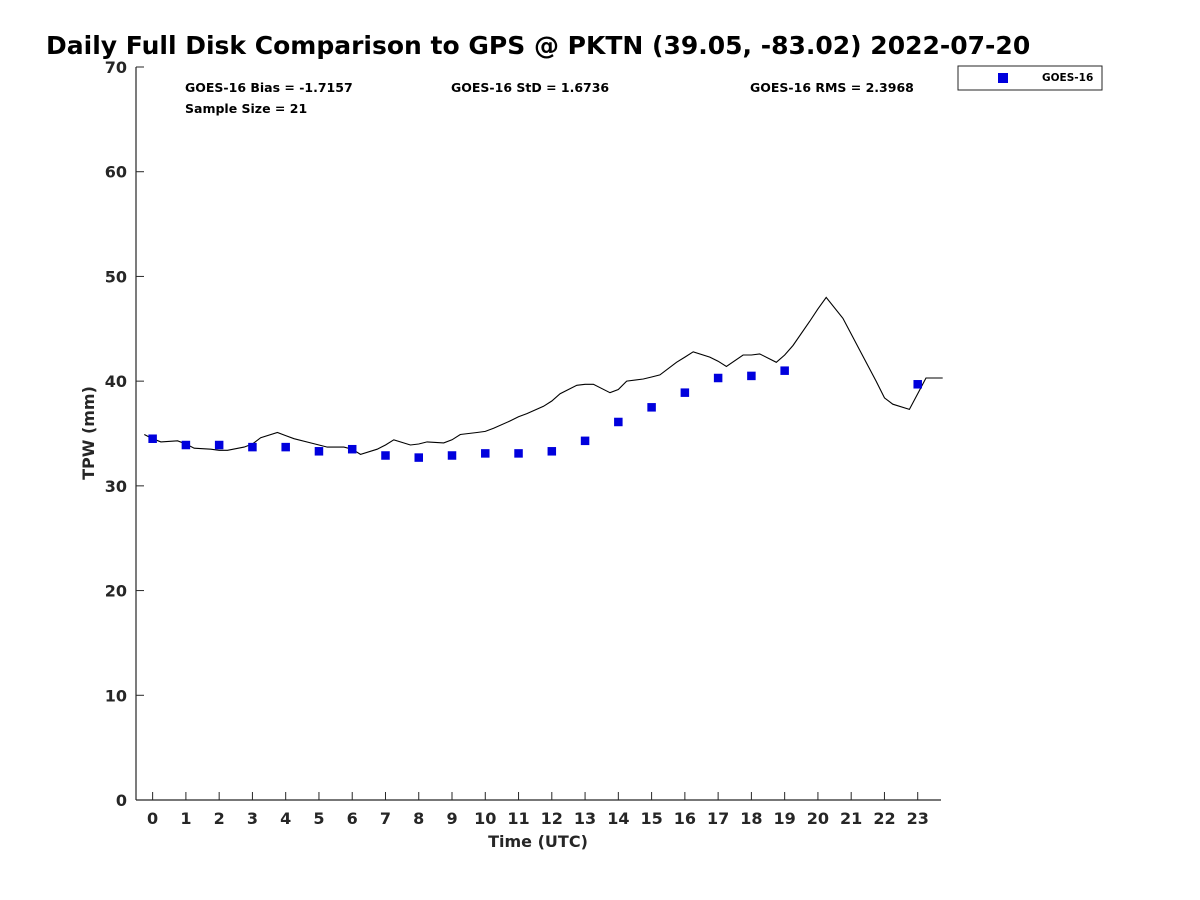 This screenshot has width=1200, height=900. I want to click on legend-box, so click(1030, 78).